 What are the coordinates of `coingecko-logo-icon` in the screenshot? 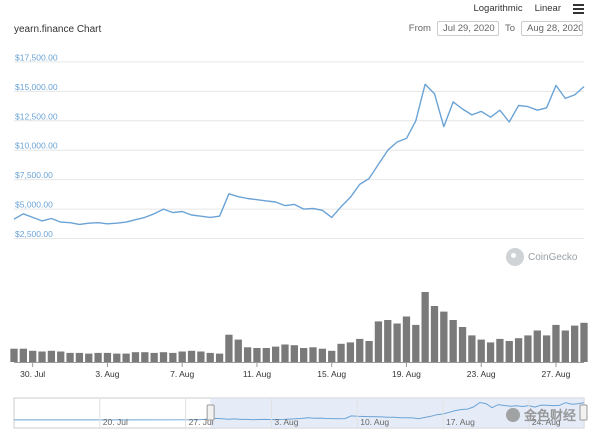 It's located at (515, 257).